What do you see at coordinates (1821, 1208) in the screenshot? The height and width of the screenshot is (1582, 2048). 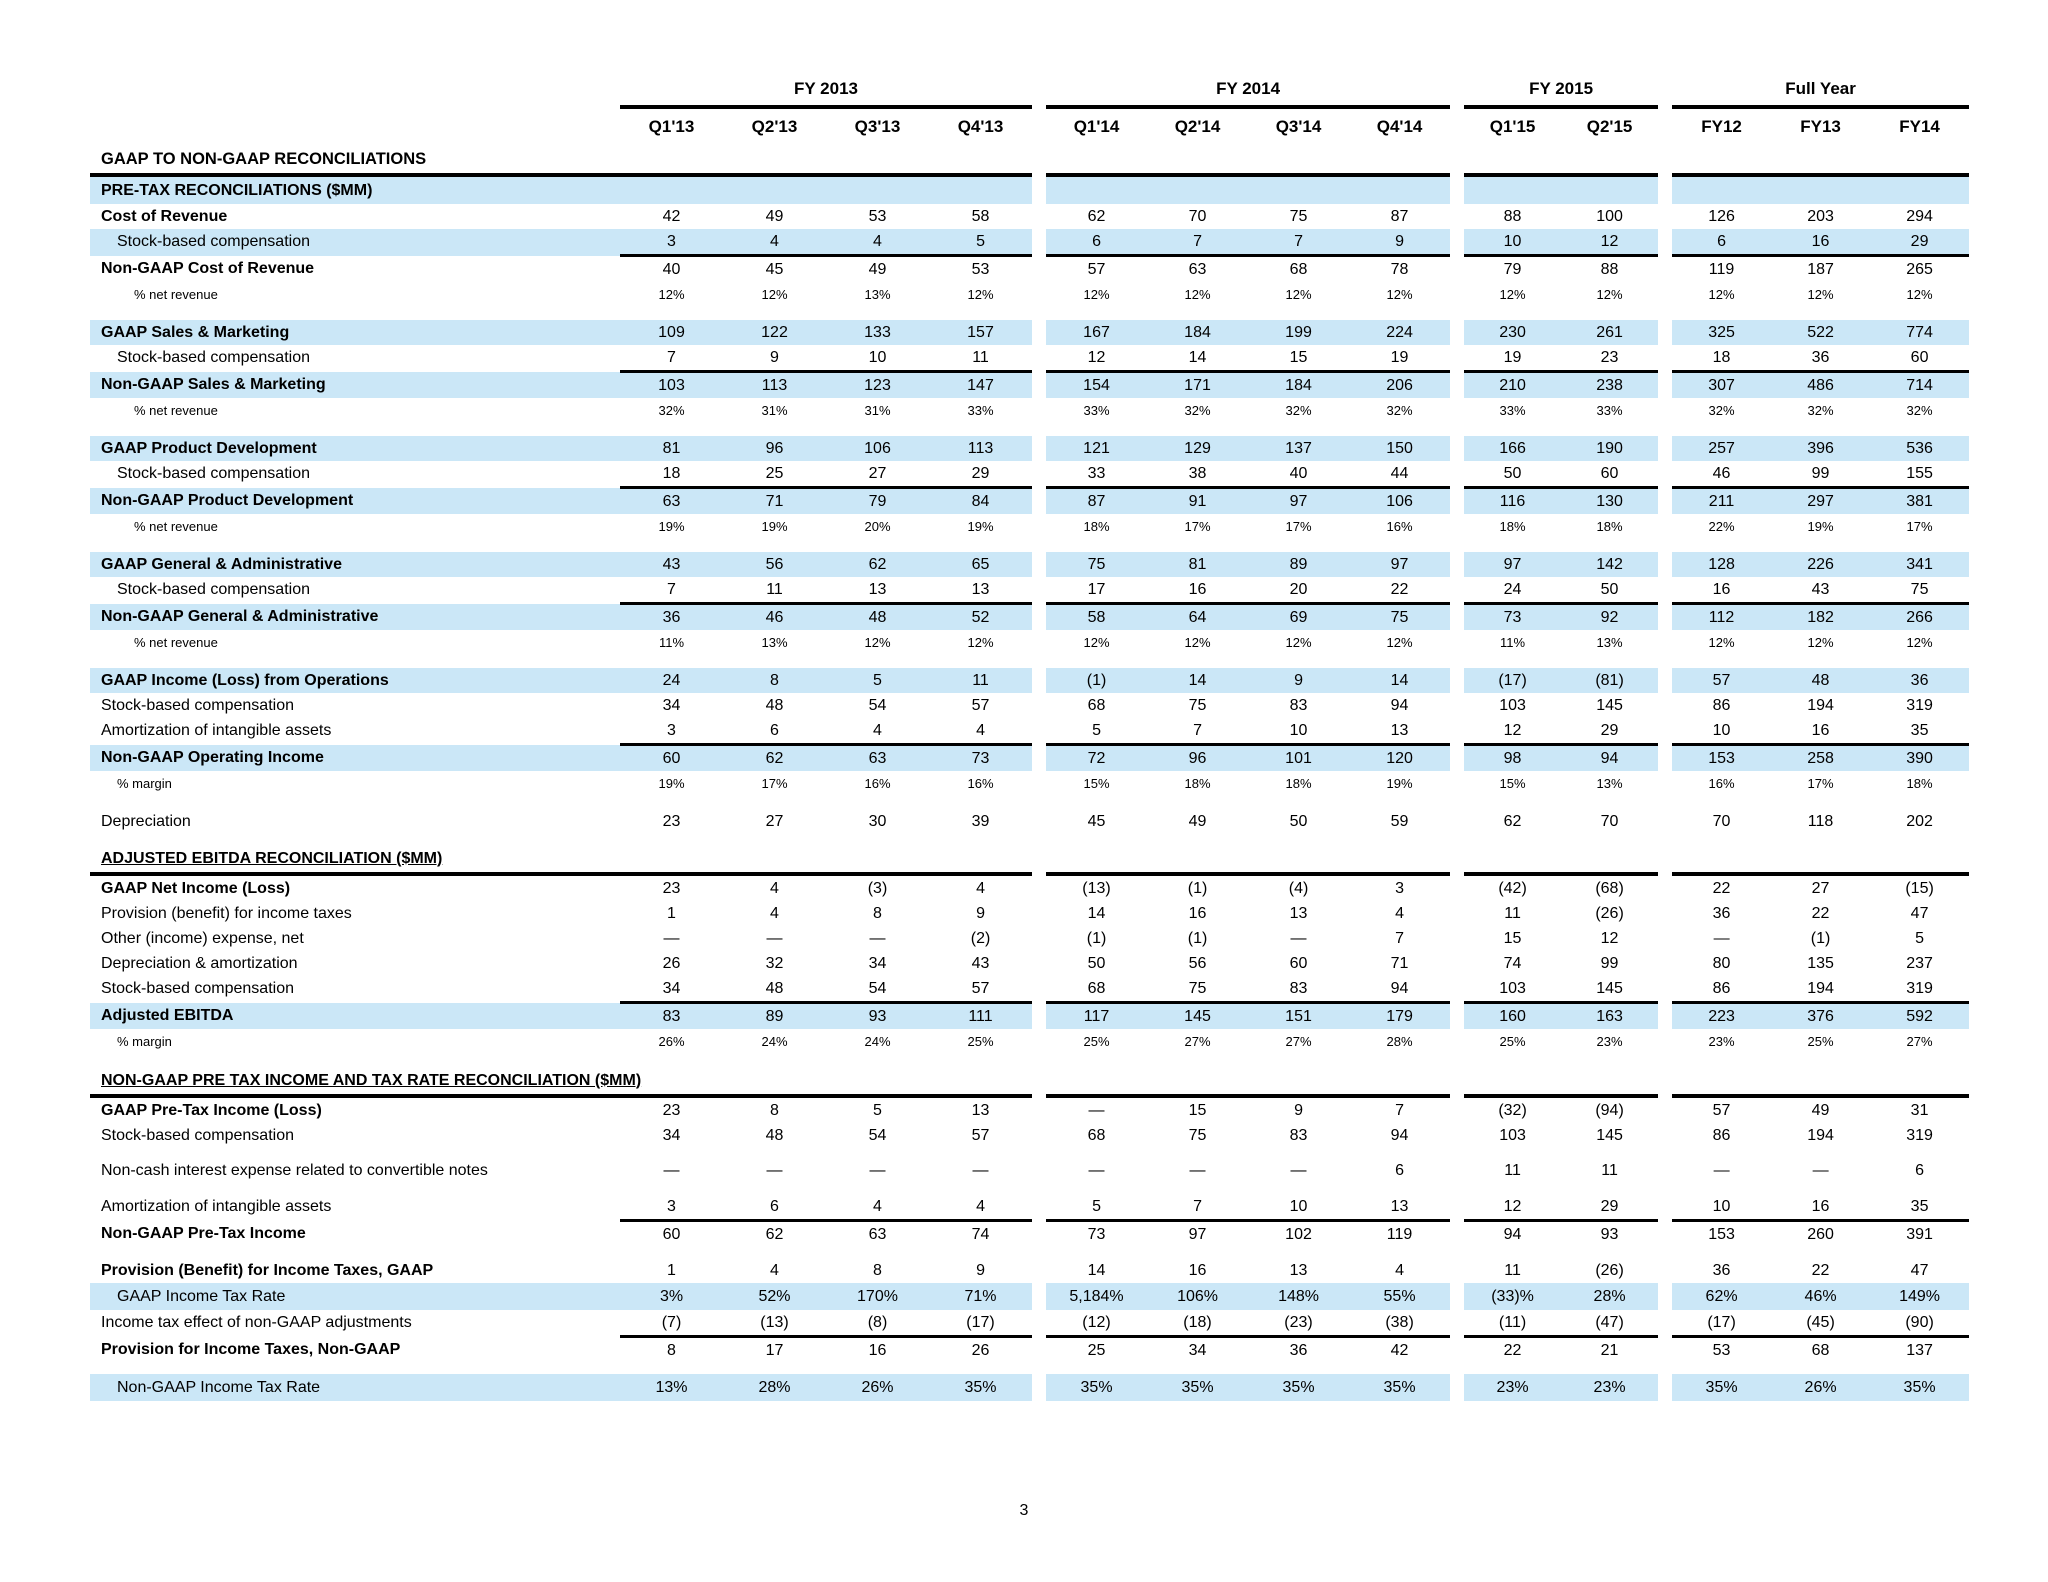 I see `data-cell: 16` at bounding box center [1821, 1208].